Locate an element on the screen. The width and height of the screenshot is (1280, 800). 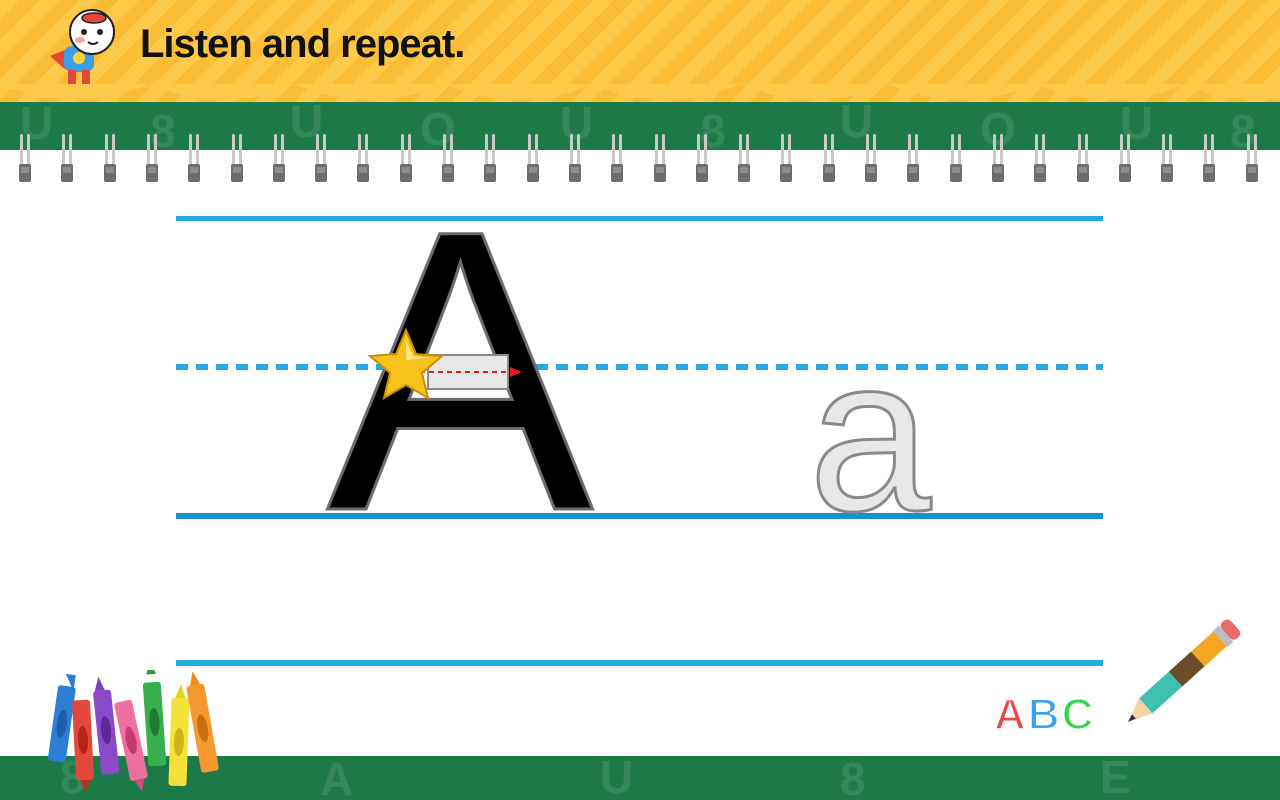
abc-letter-b: B is located at coordinates (1044, 714).